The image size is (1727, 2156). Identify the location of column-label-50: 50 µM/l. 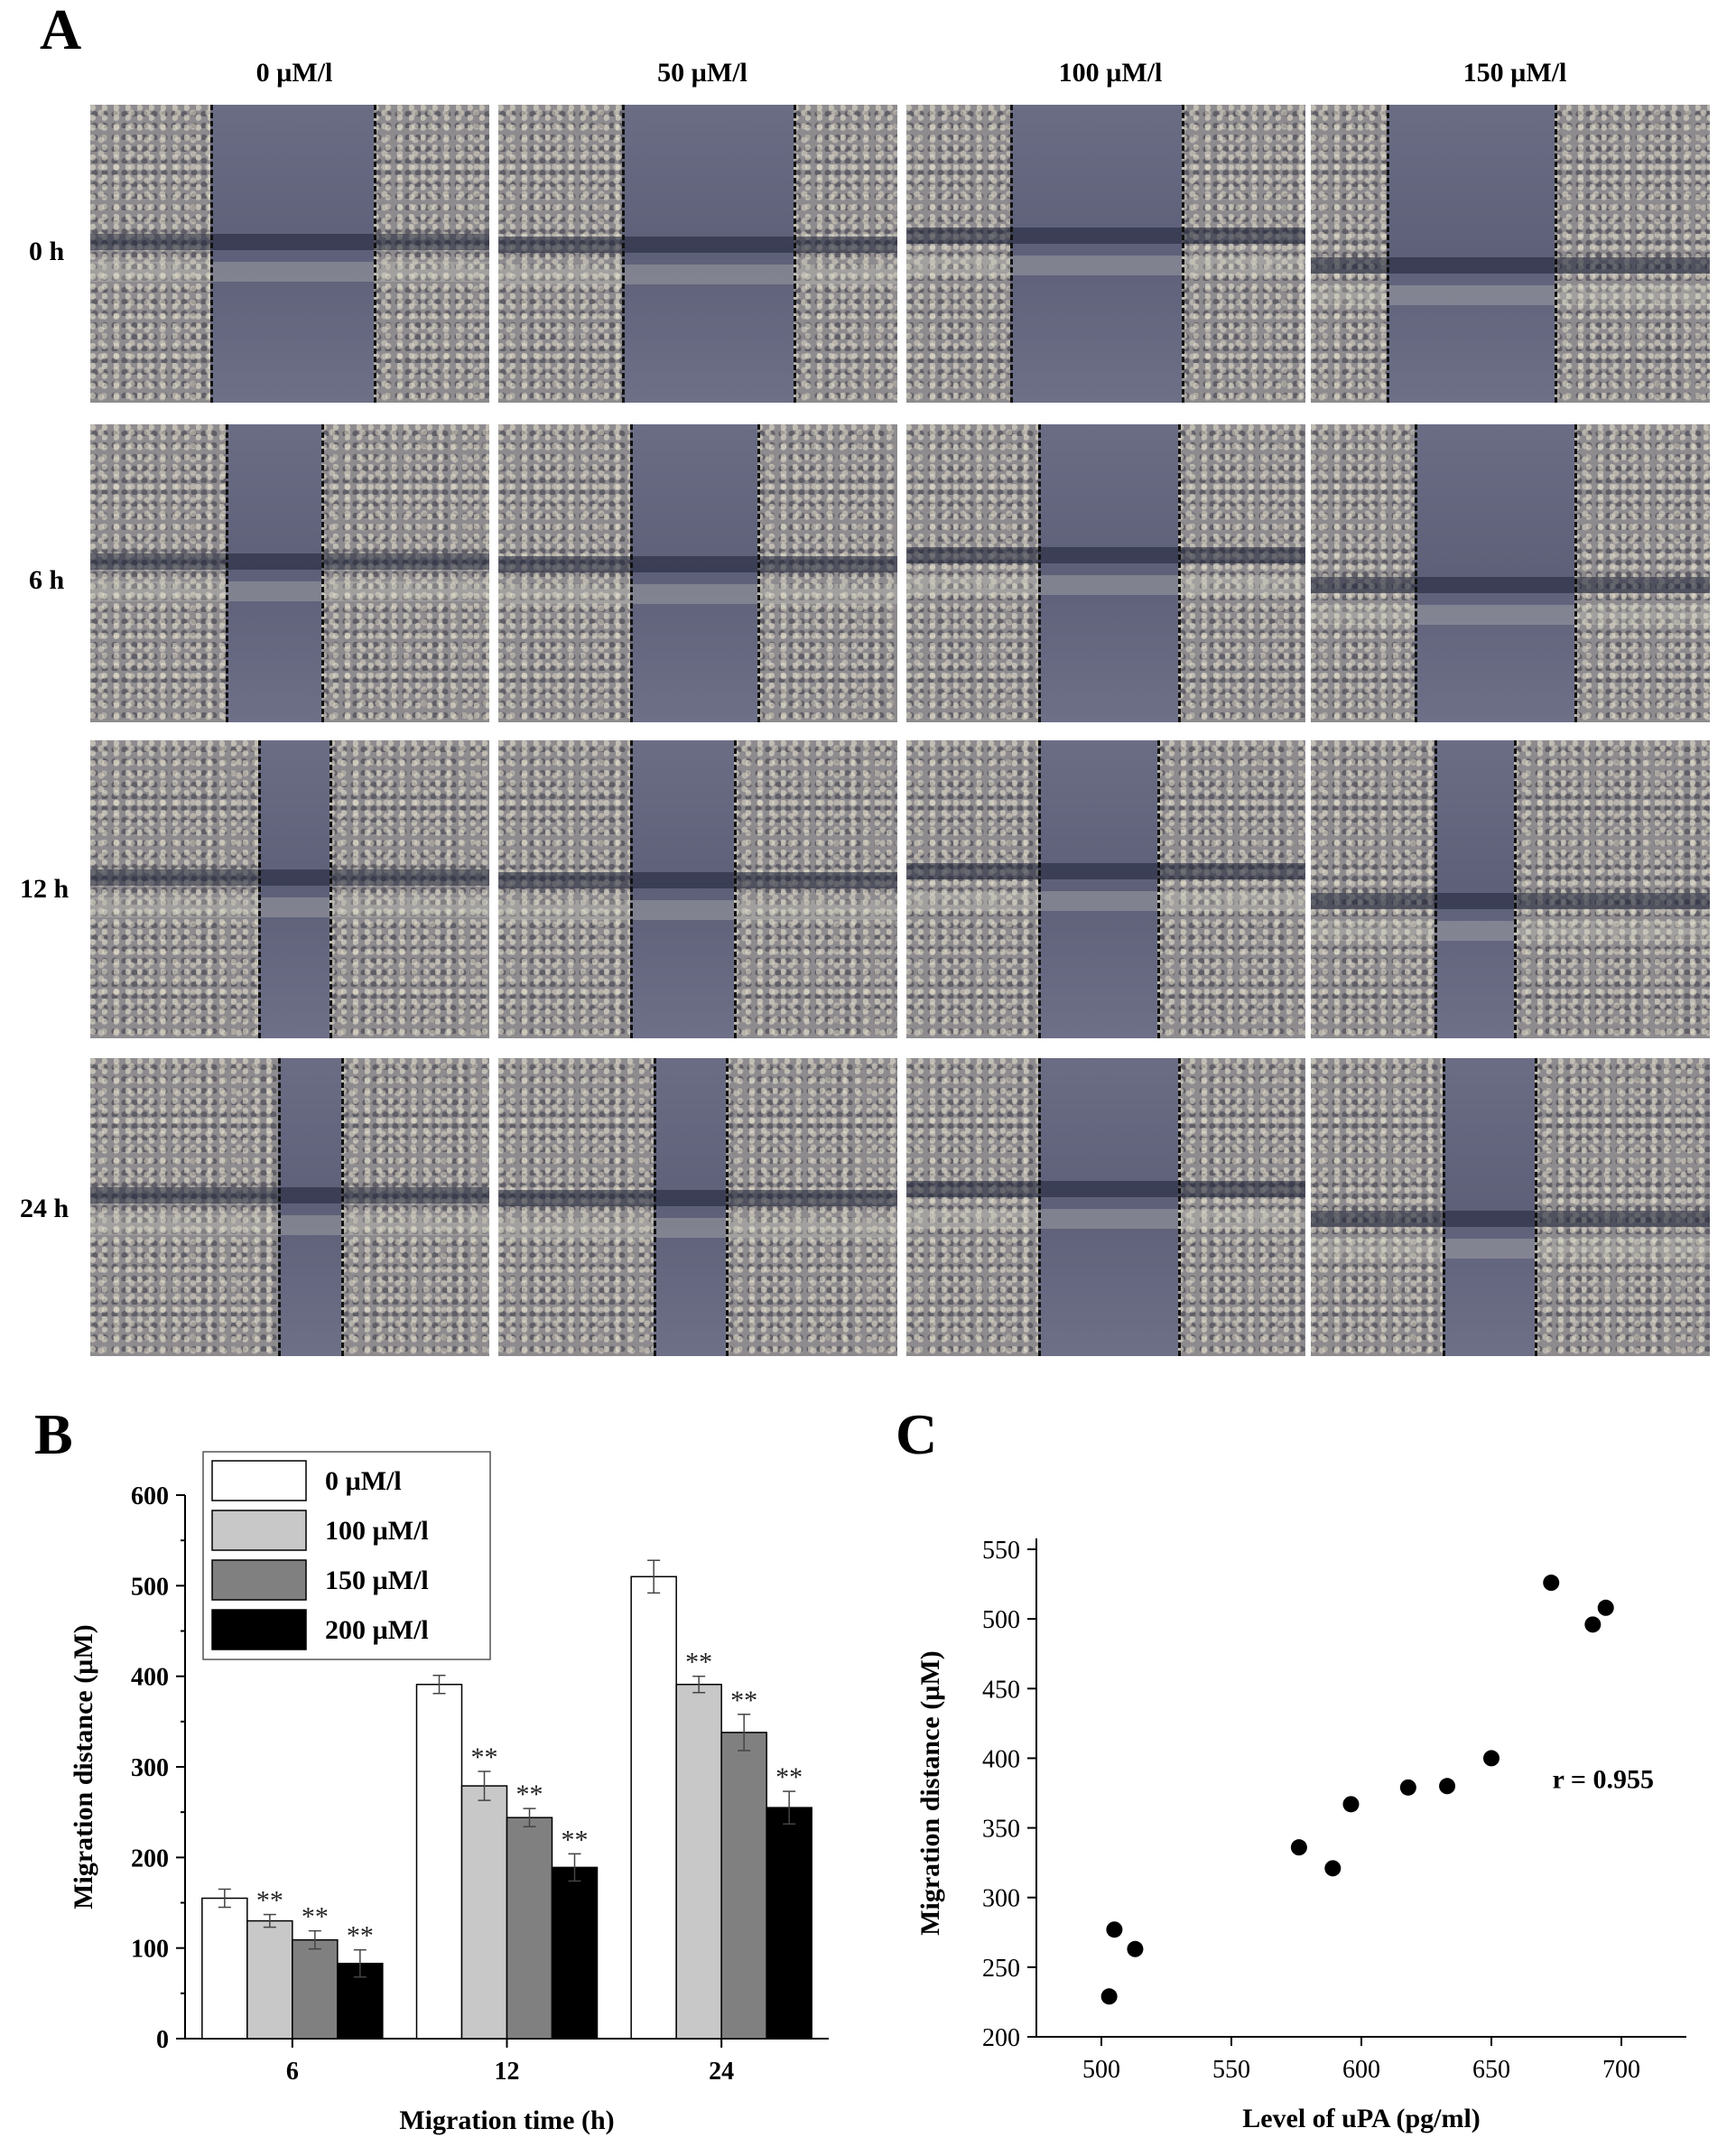
(702, 73).